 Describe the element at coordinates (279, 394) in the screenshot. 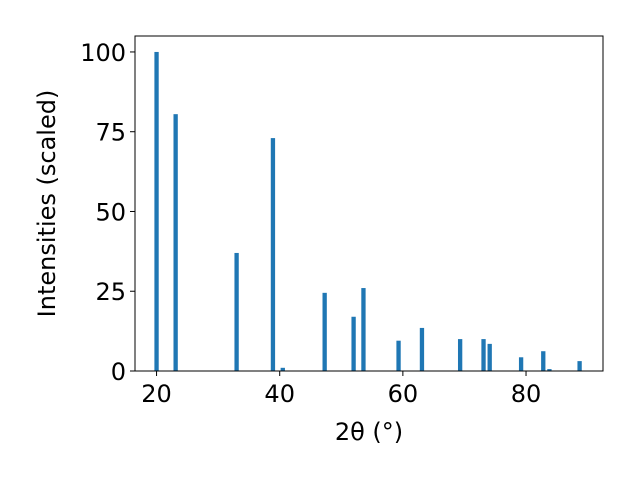

I see `x-tick-label: 40` at that location.